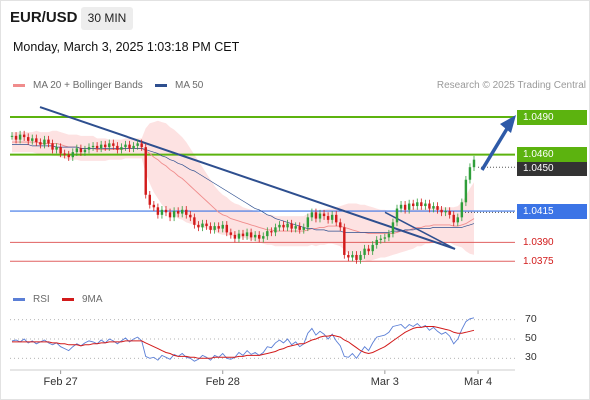 This screenshot has width=590, height=400. What do you see at coordinates (126, 47) in the screenshot?
I see `chart-datetime: Monday, March 3, 2025 1:03:18 PM CET` at bounding box center [126, 47].